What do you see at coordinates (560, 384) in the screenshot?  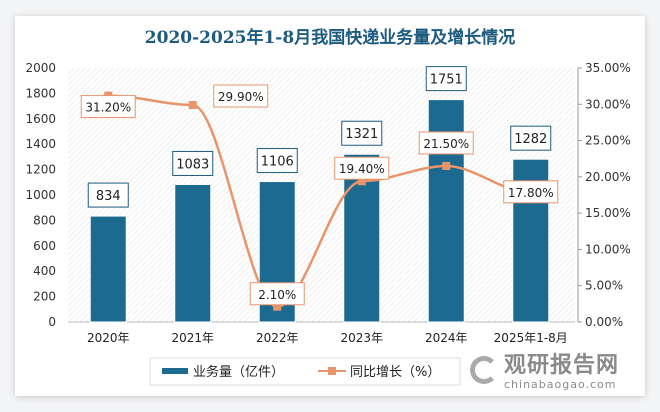 I see `watermark-url: chinabaogao.com` at bounding box center [560, 384].